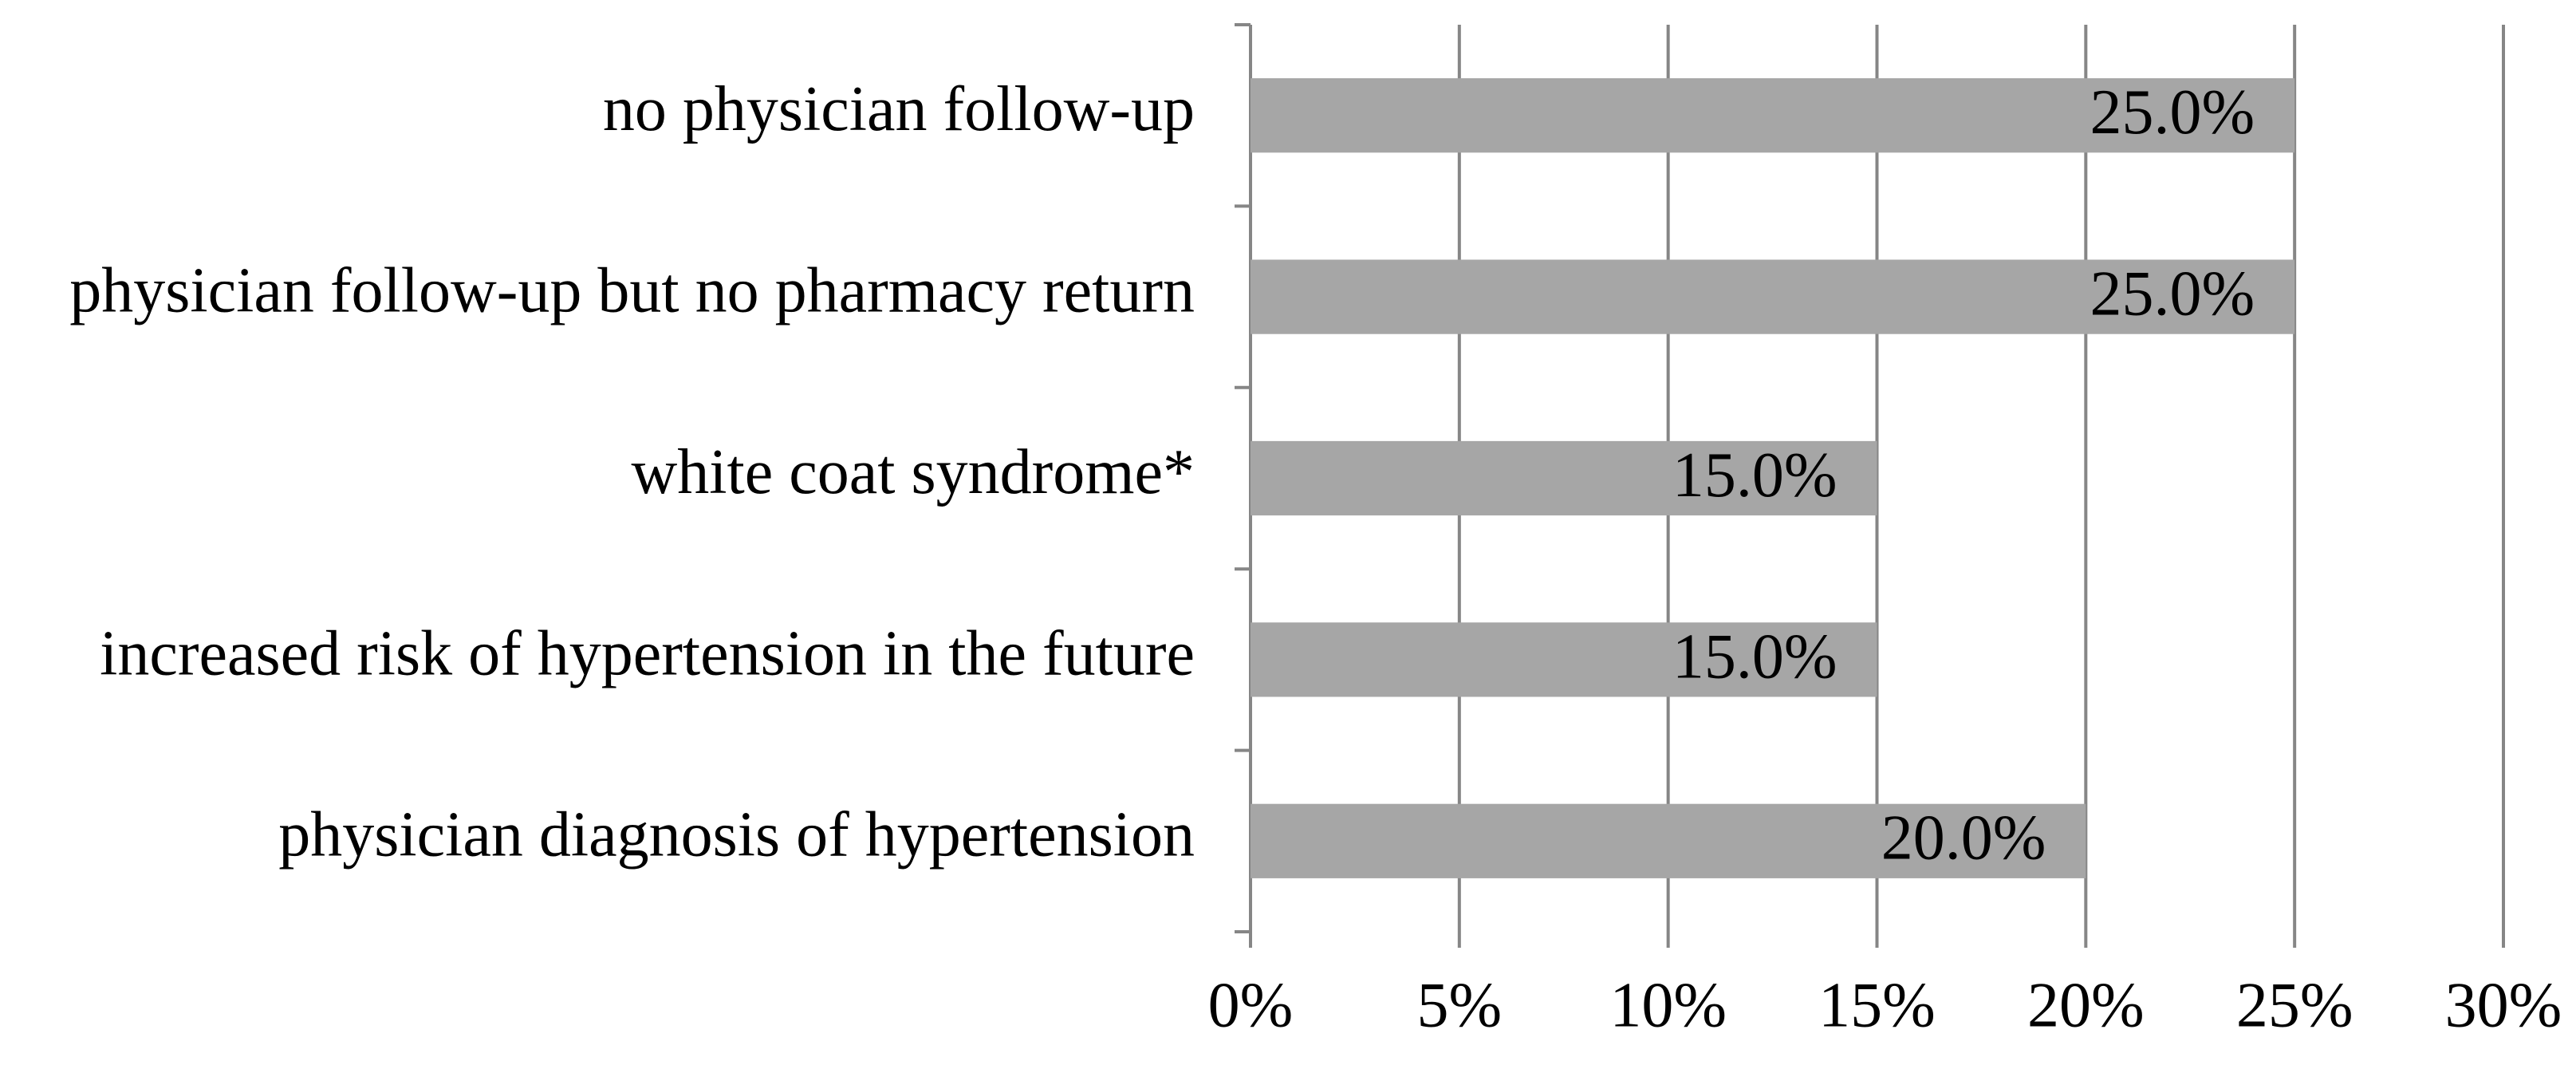  I want to click on value-label: 20.0%, so click(1963, 838).